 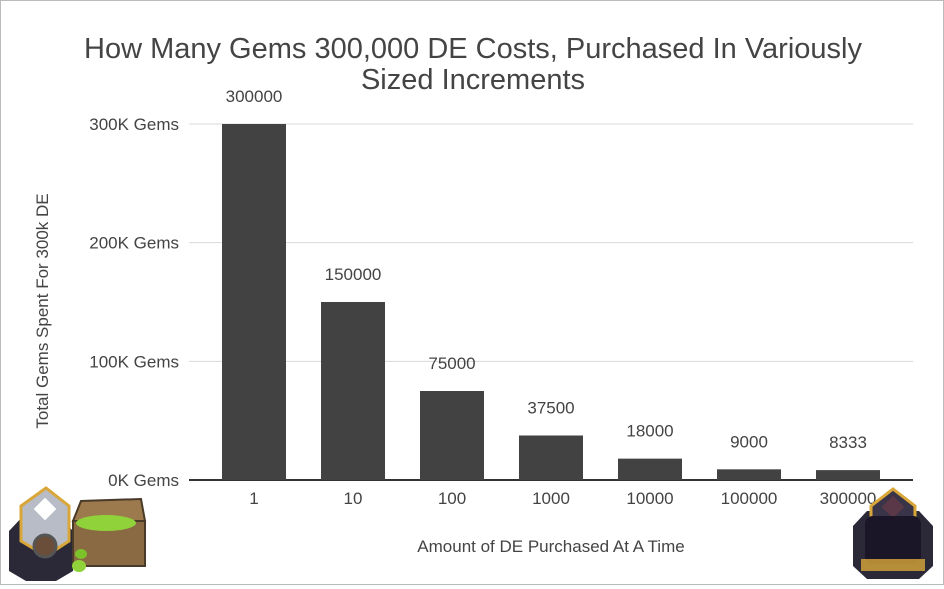 I want to click on data-label: 8333, so click(x=848, y=442).